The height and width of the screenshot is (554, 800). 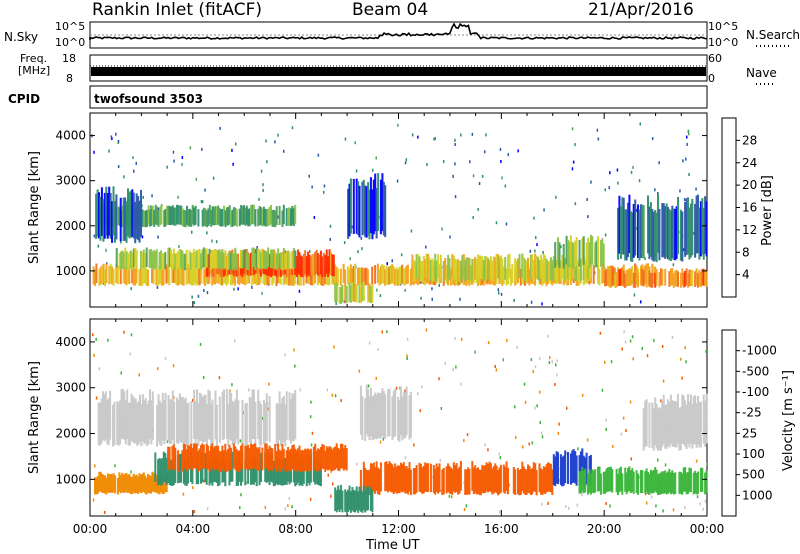 I want to click on freq-trace, so click(x=398, y=71).